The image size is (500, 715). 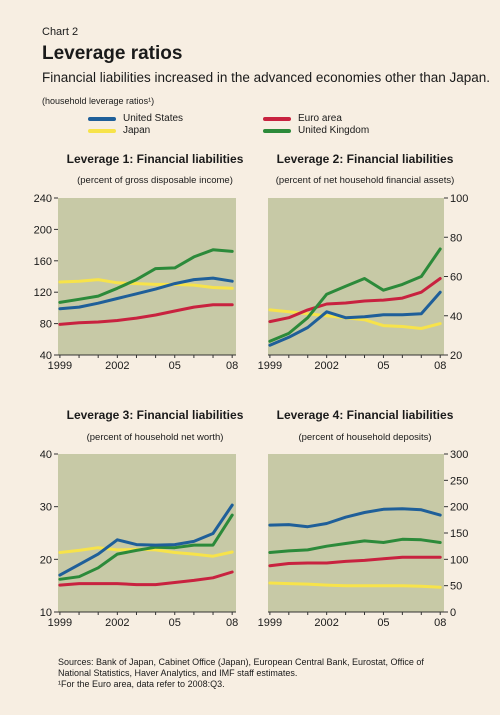 I want to click on legend-item-japan: Japan, so click(x=119, y=130).